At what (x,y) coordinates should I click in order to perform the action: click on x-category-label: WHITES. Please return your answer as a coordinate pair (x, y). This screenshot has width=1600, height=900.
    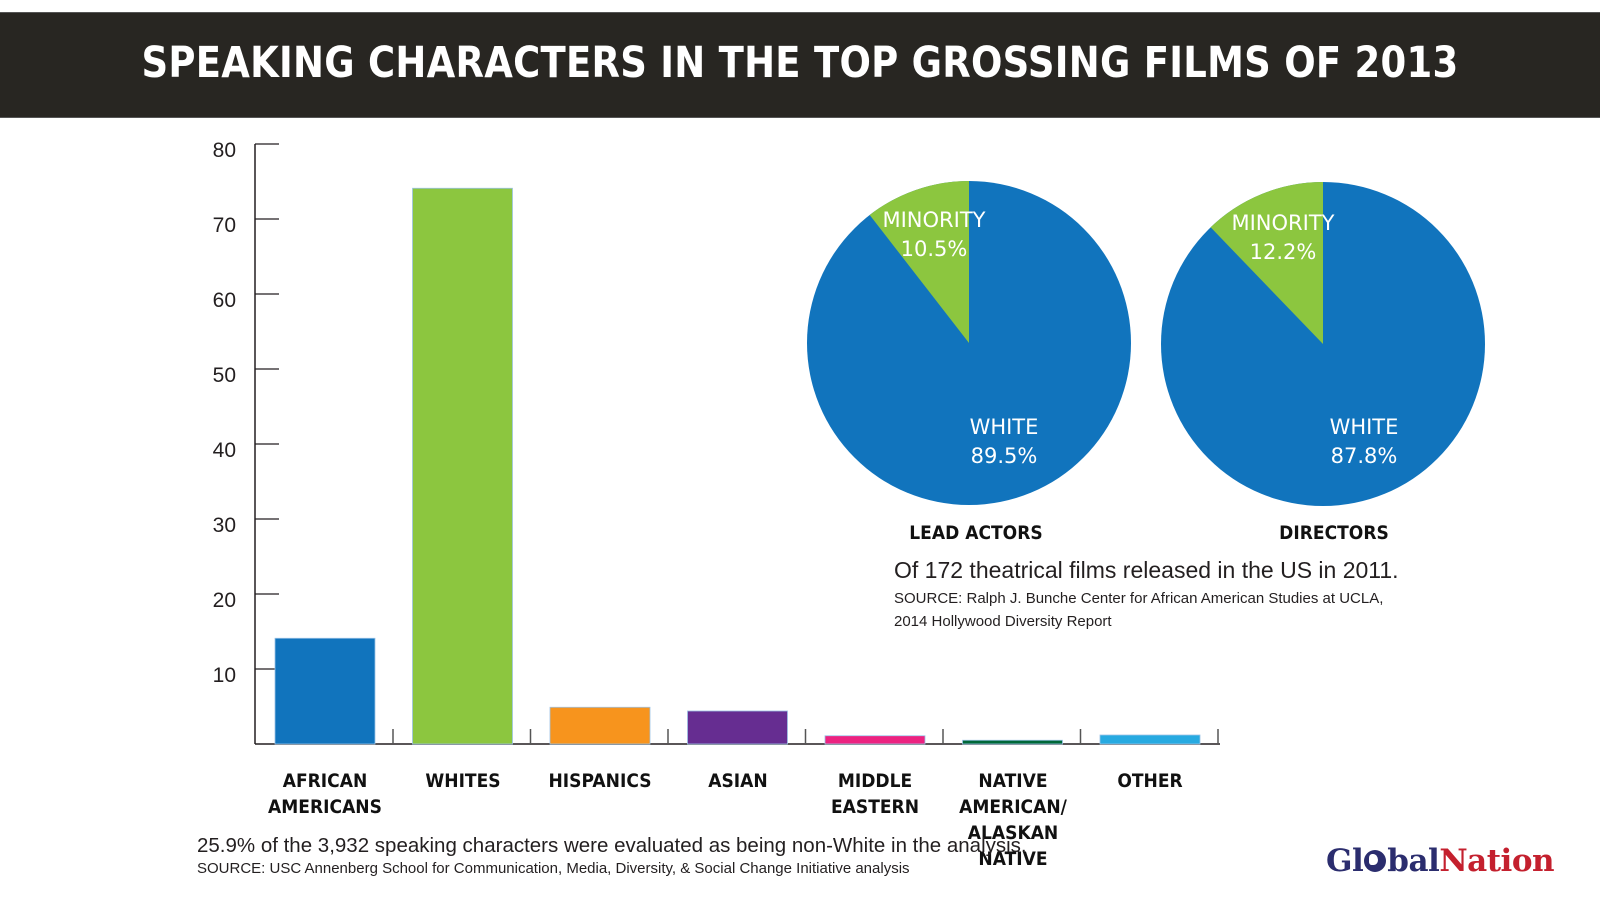
    Looking at the image, I should click on (462, 781).